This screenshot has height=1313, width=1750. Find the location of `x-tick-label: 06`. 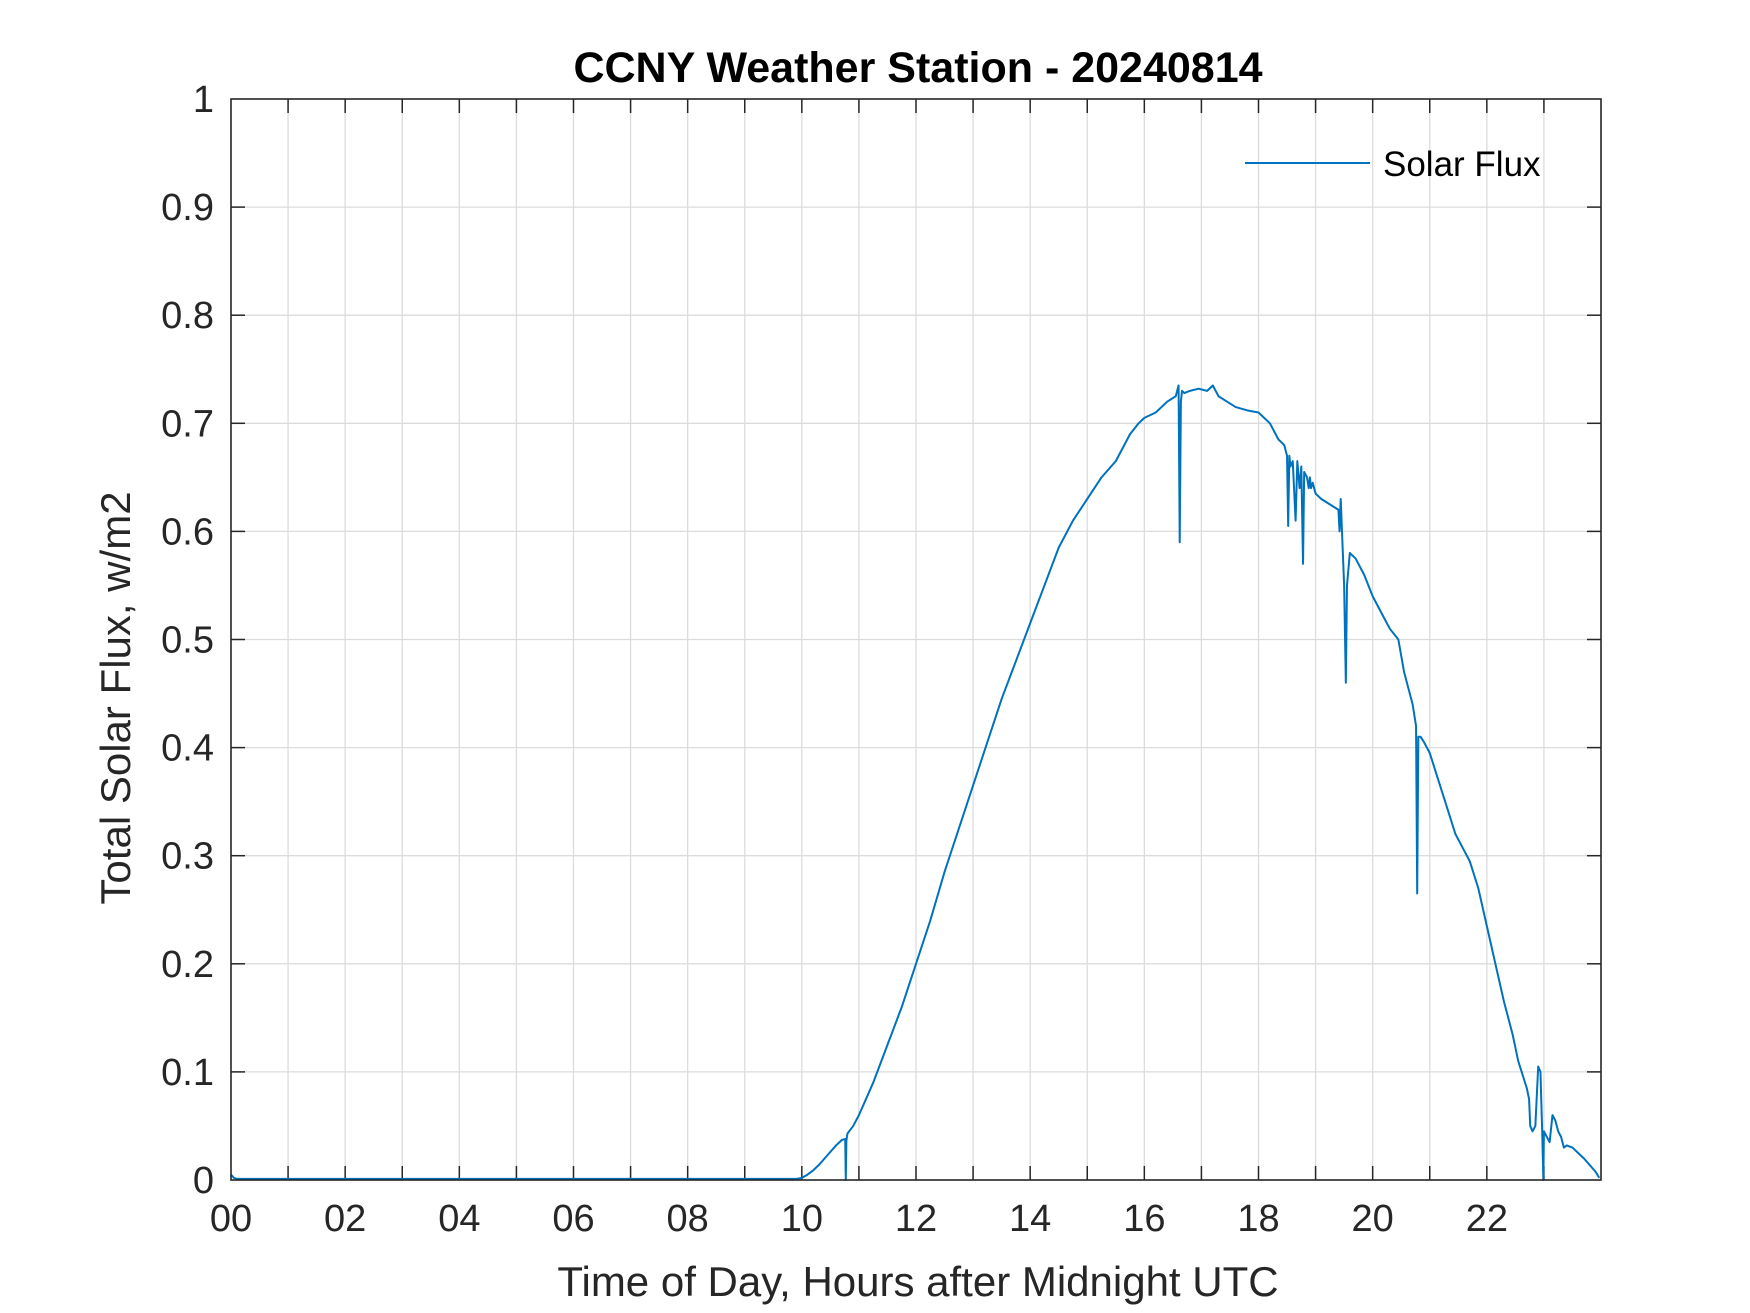

x-tick-label: 06 is located at coordinates (573, 1219).